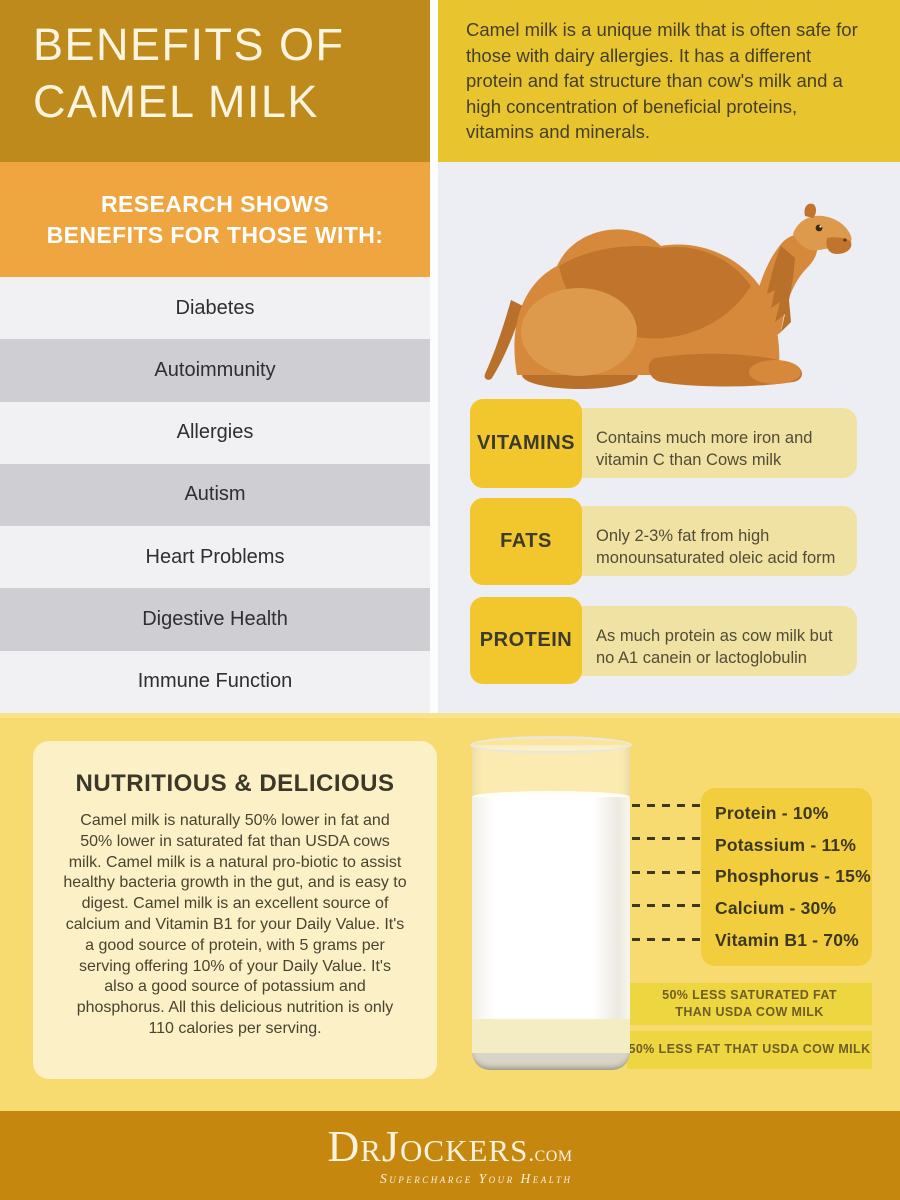 The image size is (900, 1200). I want to click on benefit-label-protein: PROTEIN, so click(526, 640).